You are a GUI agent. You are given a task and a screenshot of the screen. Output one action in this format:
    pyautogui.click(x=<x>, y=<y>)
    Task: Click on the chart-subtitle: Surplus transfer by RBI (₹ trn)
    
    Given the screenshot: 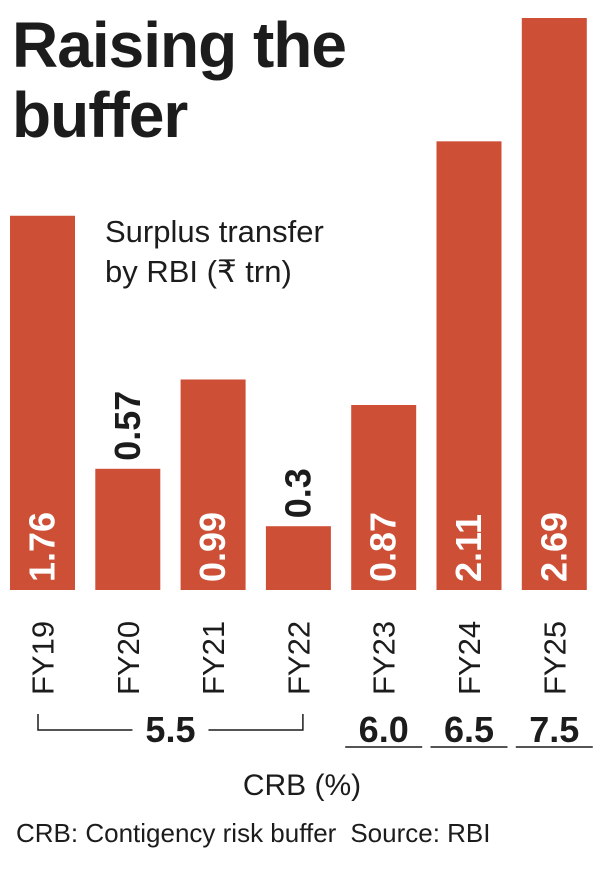 What is the action you would take?
    pyautogui.click(x=214, y=251)
    